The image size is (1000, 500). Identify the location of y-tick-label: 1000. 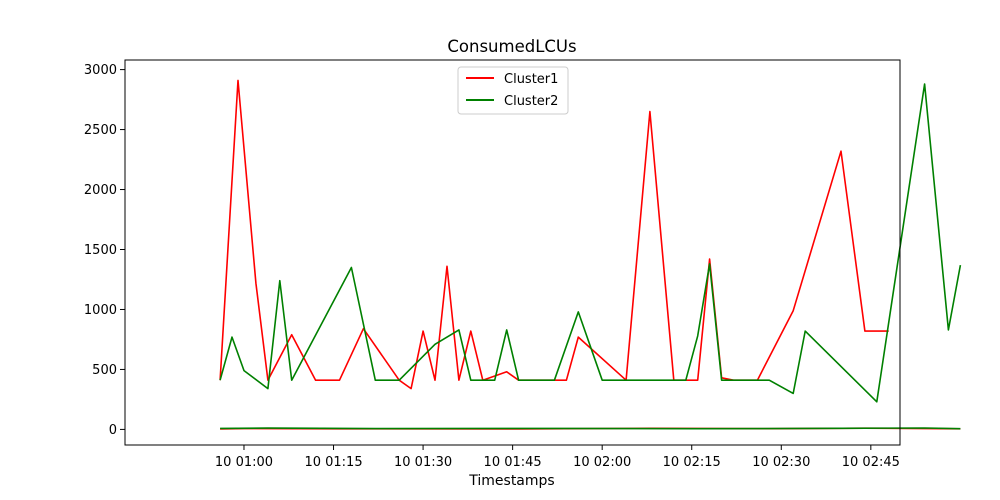
(100, 310).